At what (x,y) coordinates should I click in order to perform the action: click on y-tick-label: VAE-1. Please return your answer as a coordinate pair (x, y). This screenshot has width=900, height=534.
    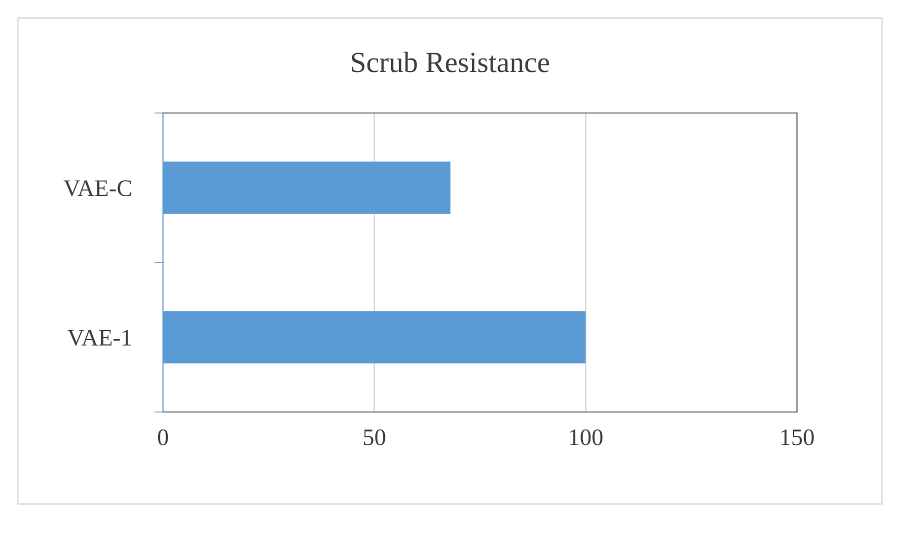
    Looking at the image, I should click on (100, 338).